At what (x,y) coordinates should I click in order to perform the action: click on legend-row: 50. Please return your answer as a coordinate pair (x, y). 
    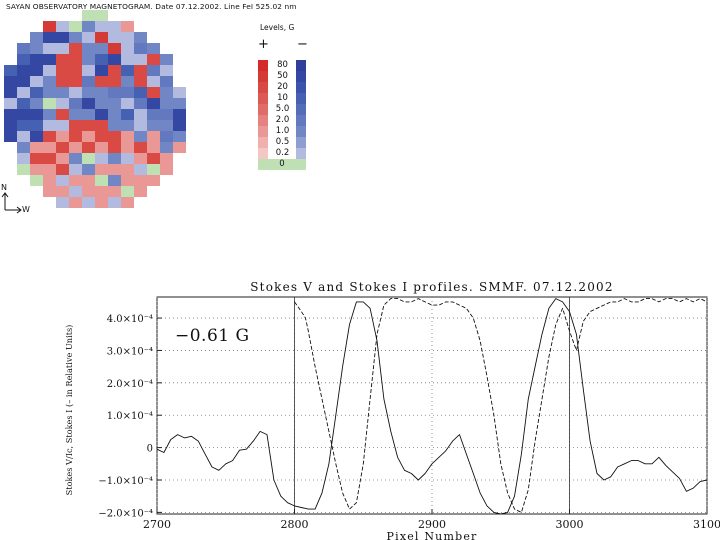
    Looking at the image, I should click on (280, 76).